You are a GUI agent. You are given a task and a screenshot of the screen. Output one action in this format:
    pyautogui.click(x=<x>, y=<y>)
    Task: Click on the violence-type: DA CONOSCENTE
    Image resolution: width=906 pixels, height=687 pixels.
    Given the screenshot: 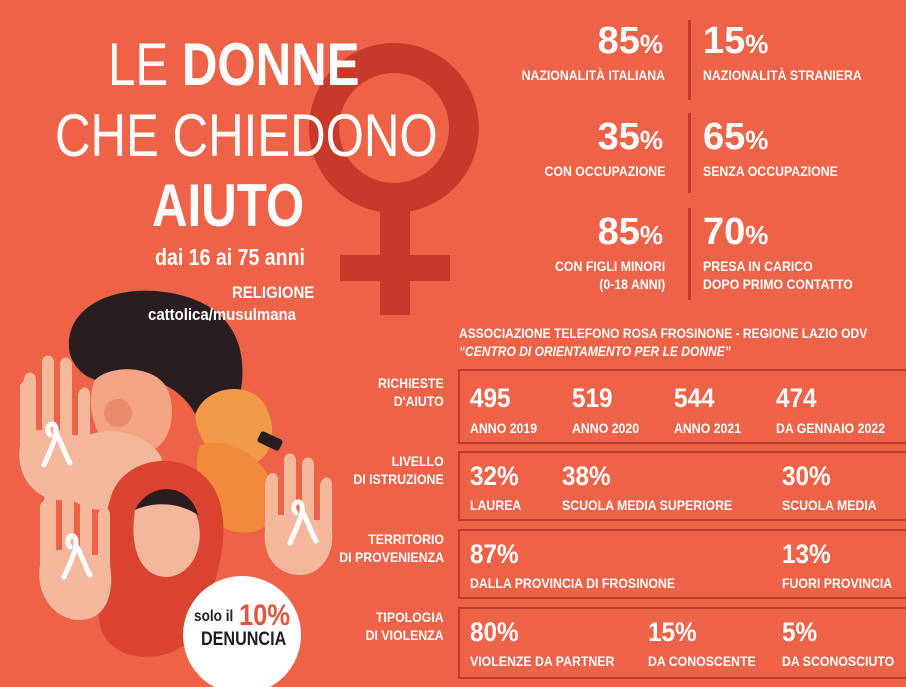 What is the action you would take?
    pyautogui.click(x=702, y=661)
    